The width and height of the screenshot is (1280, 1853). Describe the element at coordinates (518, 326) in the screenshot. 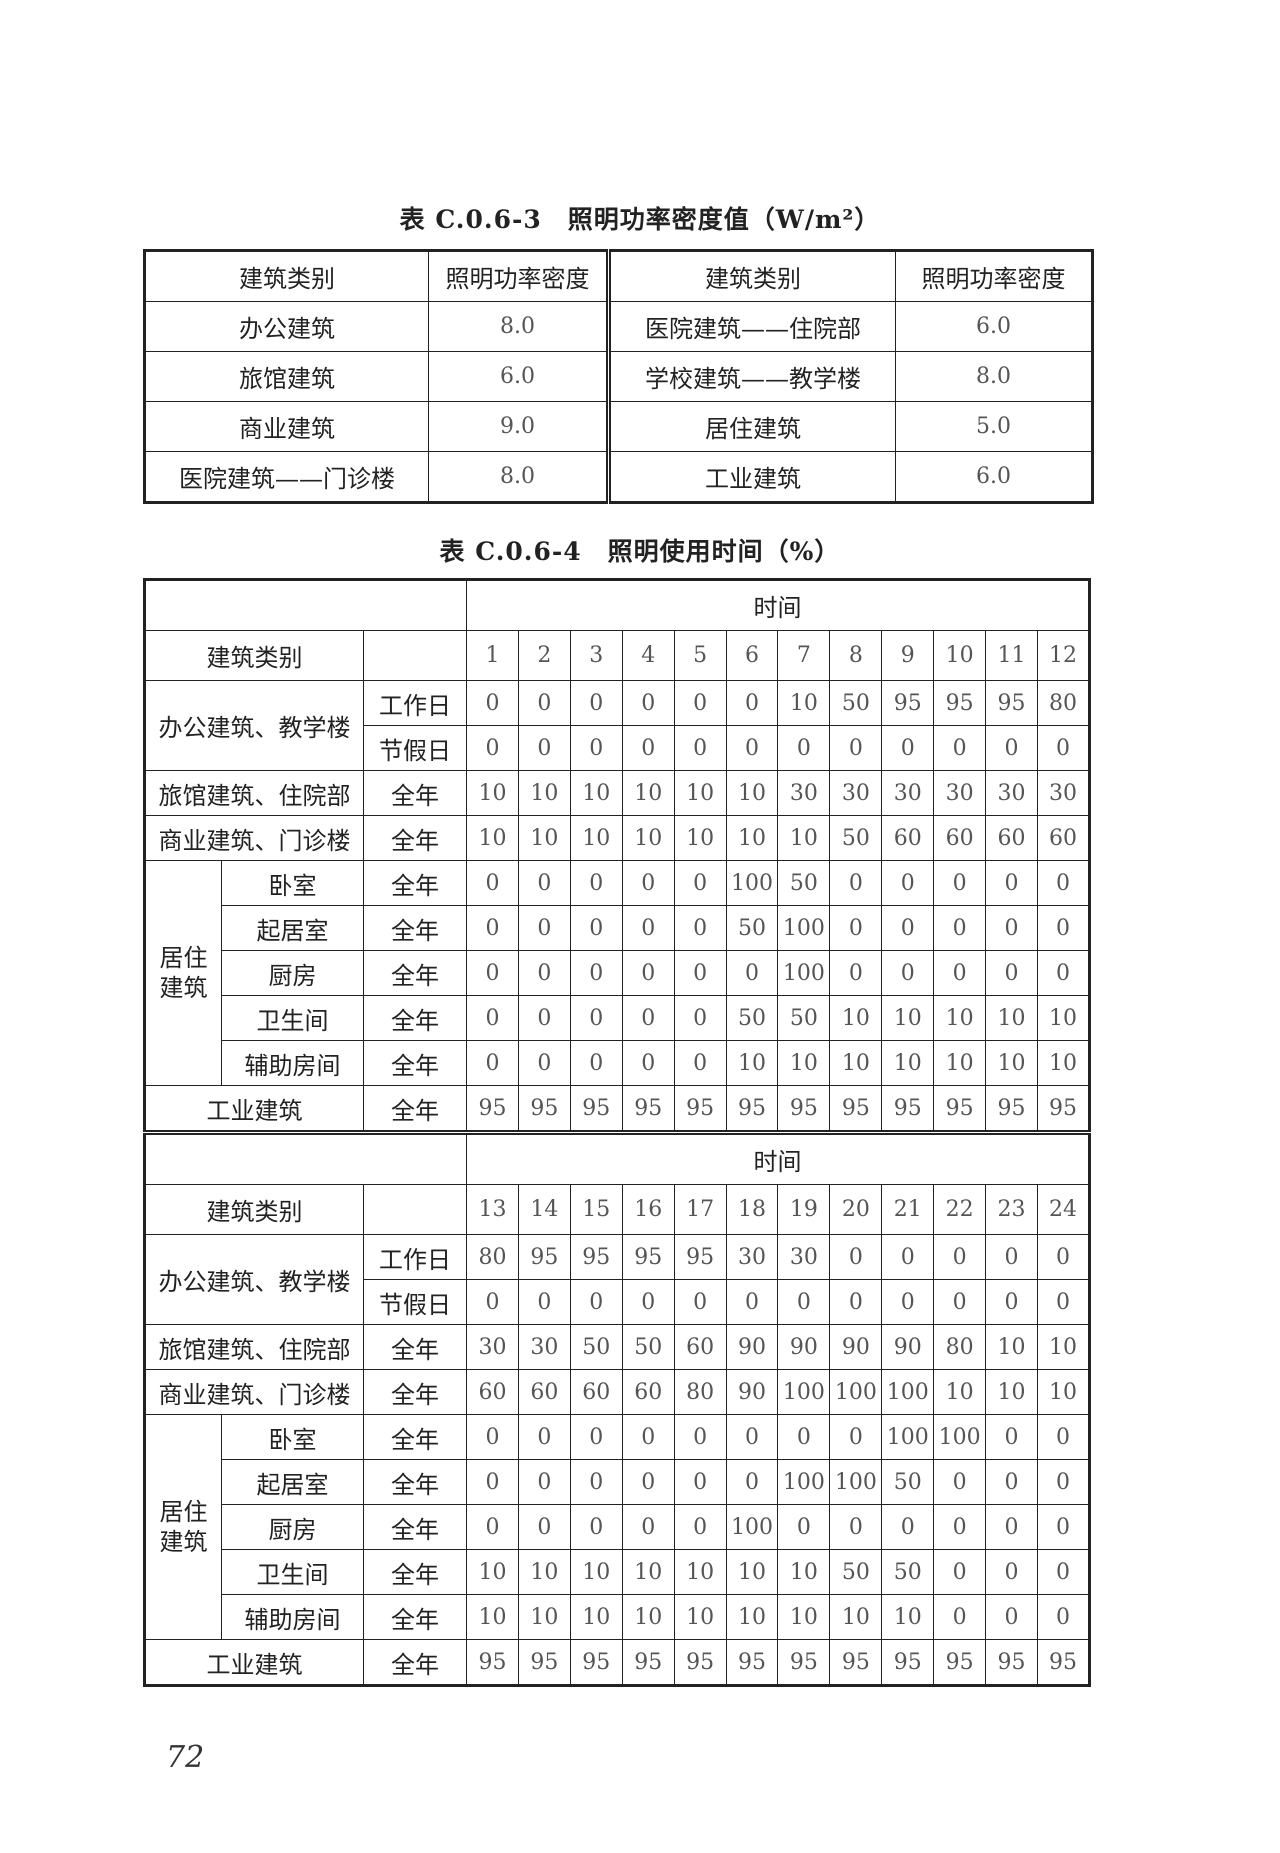

I see `density-value: 8.0` at that location.